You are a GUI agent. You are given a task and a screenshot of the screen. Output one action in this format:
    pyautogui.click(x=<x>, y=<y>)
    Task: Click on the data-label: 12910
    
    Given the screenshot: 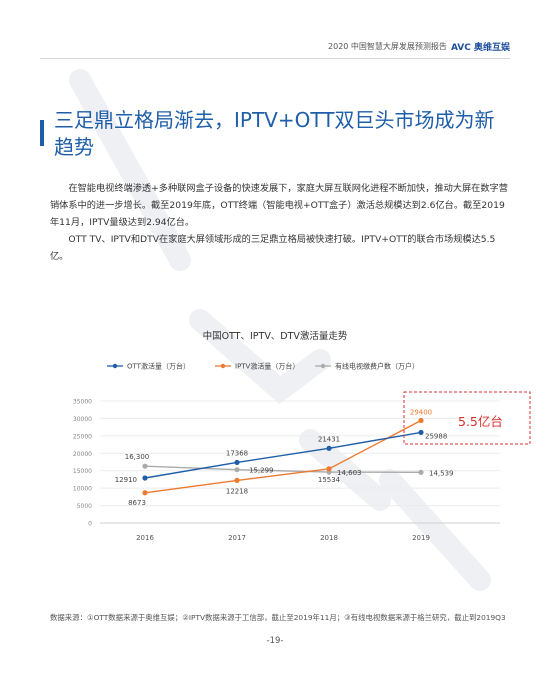 What is the action you would take?
    pyautogui.click(x=126, y=480)
    